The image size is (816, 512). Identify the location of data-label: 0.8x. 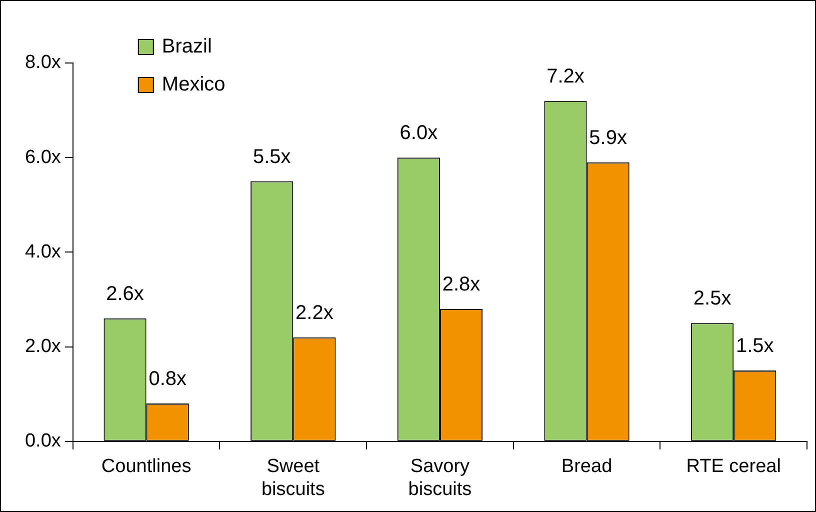
(167, 379).